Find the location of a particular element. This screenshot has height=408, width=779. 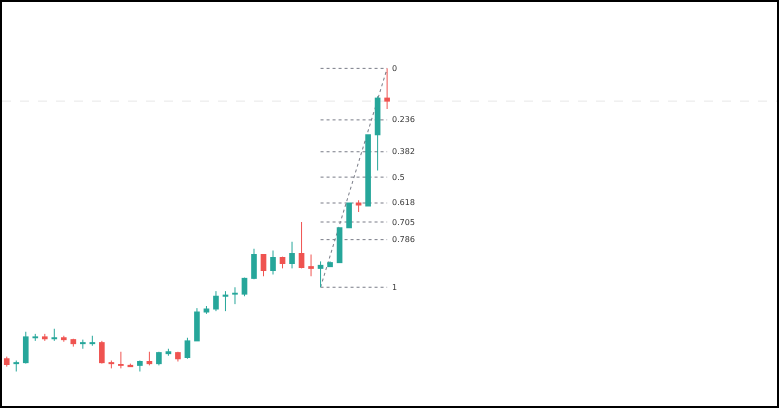

text: 0.705 is located at coordinates (403, 222).